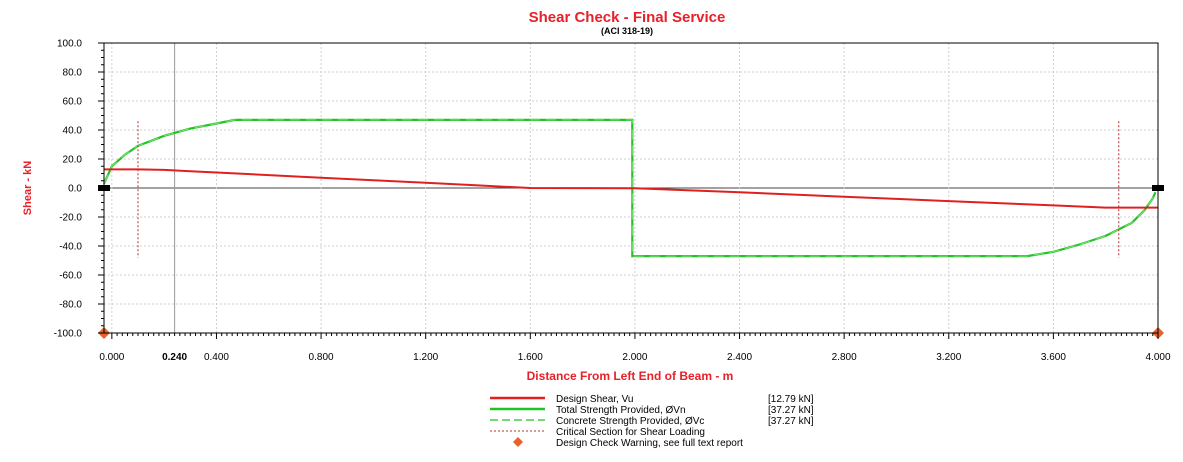  I want to click on y-tick-label: -100.0, so click(68, 334).